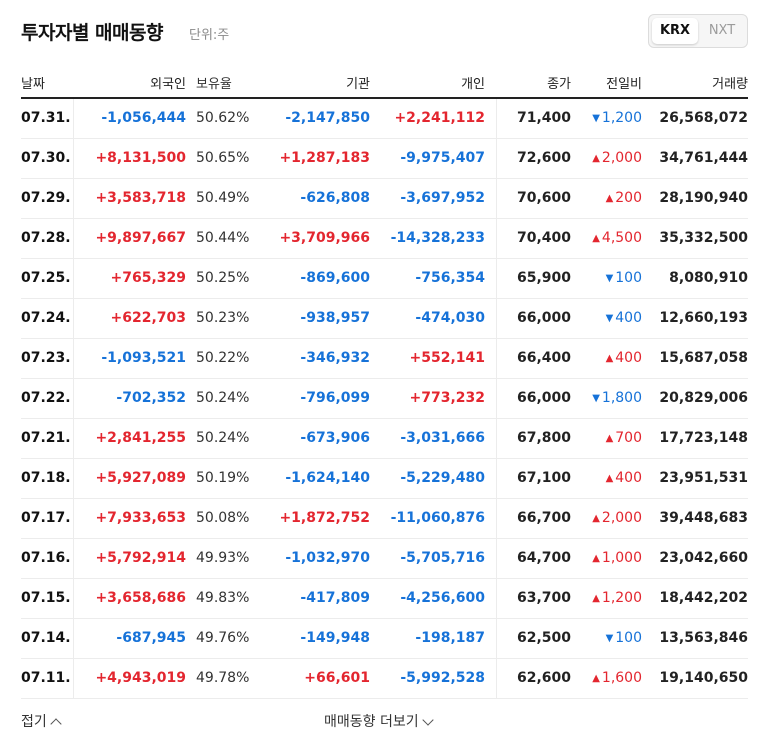  Describe the element at coordinates (617, 118) in the screenshot. I see `cell-change: ▼ 1,200` at that location.